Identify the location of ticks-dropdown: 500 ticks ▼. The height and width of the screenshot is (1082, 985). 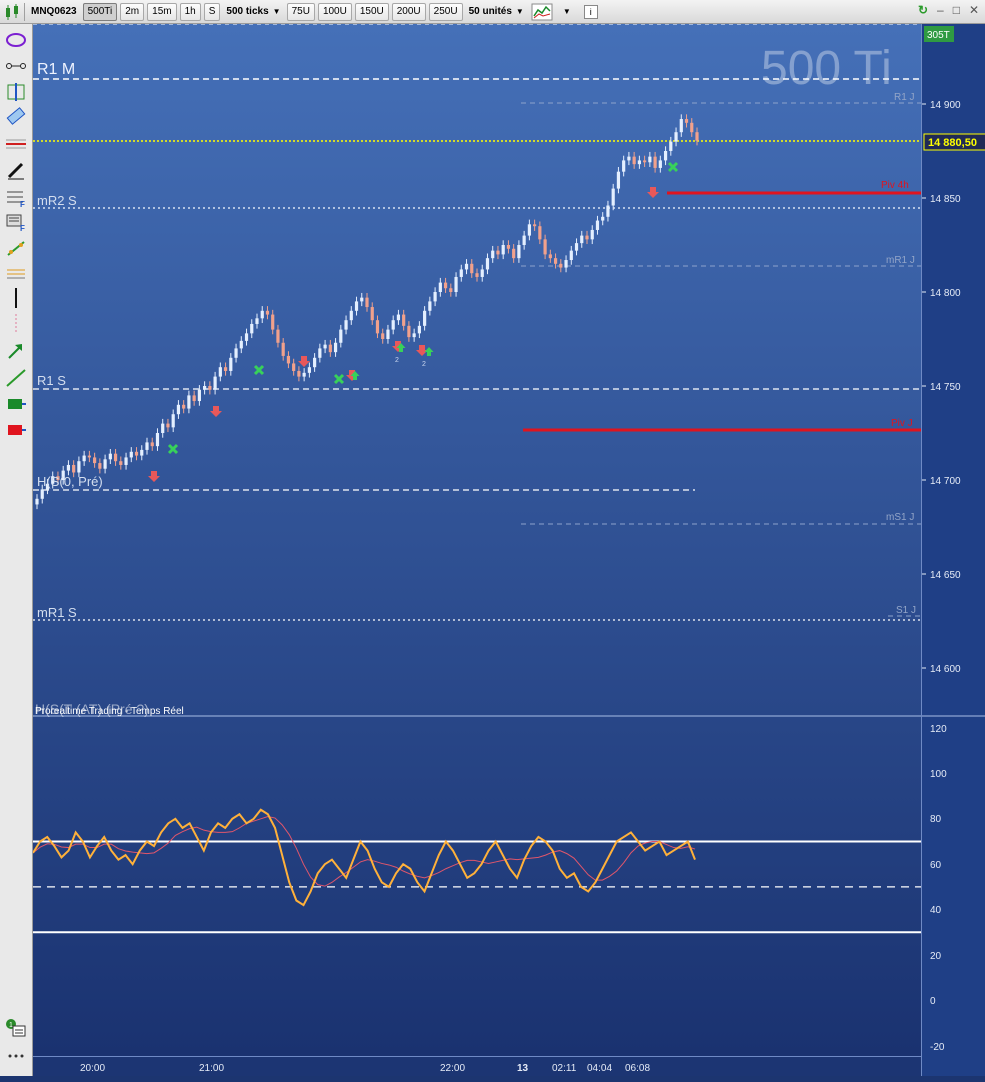
(253, 12).